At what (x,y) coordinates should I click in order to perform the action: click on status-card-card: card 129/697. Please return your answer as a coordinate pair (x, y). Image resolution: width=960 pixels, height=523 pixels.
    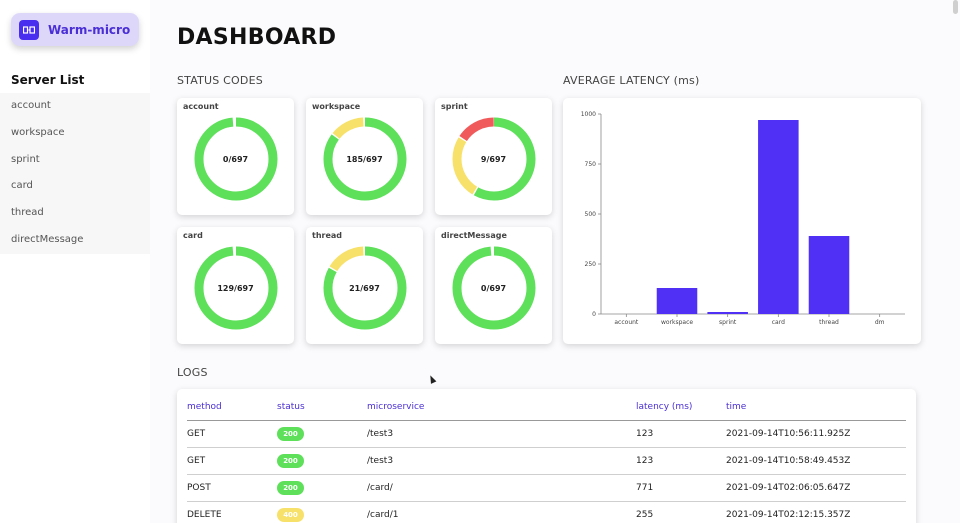
    Looking at the image, I should click on (235, 285).